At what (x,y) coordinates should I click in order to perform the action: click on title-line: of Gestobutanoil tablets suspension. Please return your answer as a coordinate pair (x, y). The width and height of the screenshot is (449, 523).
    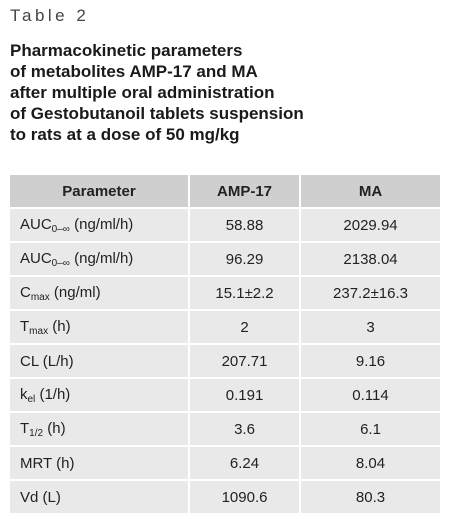
    Looking at the image, I should click on (157, 113).